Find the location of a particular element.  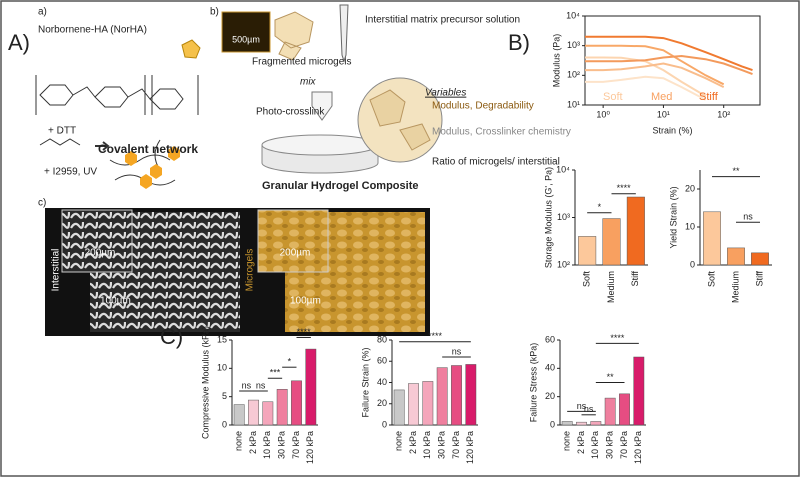

panel-label: C) is located at coordinates (171, 336).